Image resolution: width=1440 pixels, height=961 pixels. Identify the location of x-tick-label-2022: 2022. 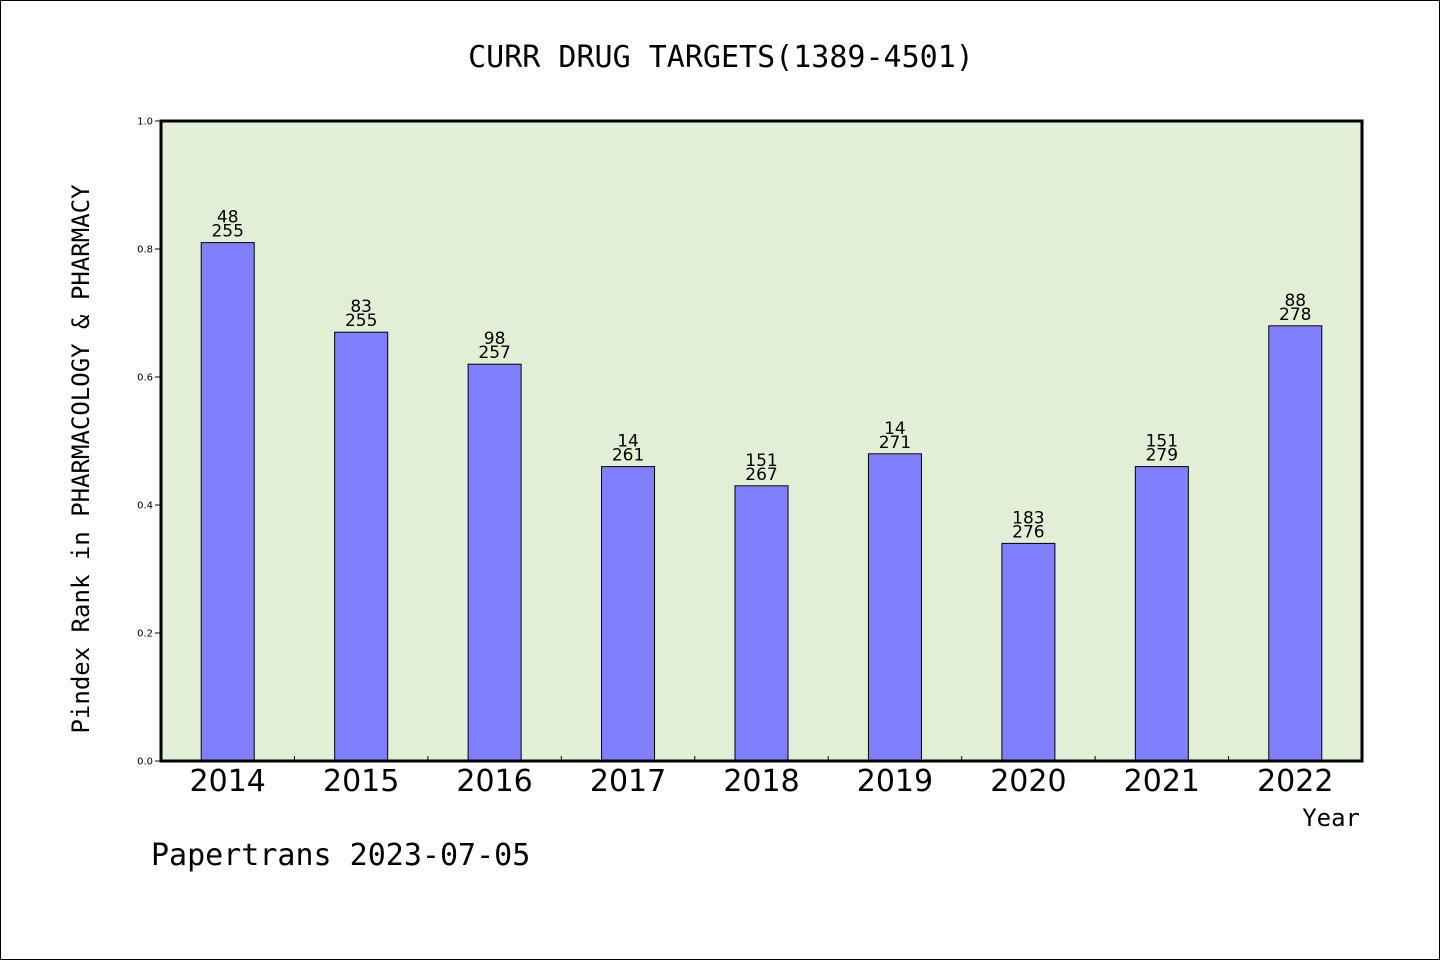
(1295, 781).